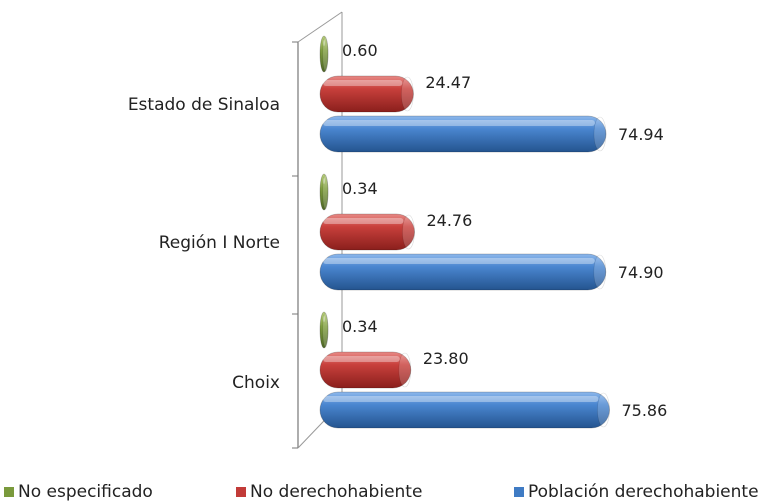 The image size is (782, 504). What do you see at coordinates (85, 492) in the screenshot?
I see `legend-label: No especificado` at bounding box center [85, 492].